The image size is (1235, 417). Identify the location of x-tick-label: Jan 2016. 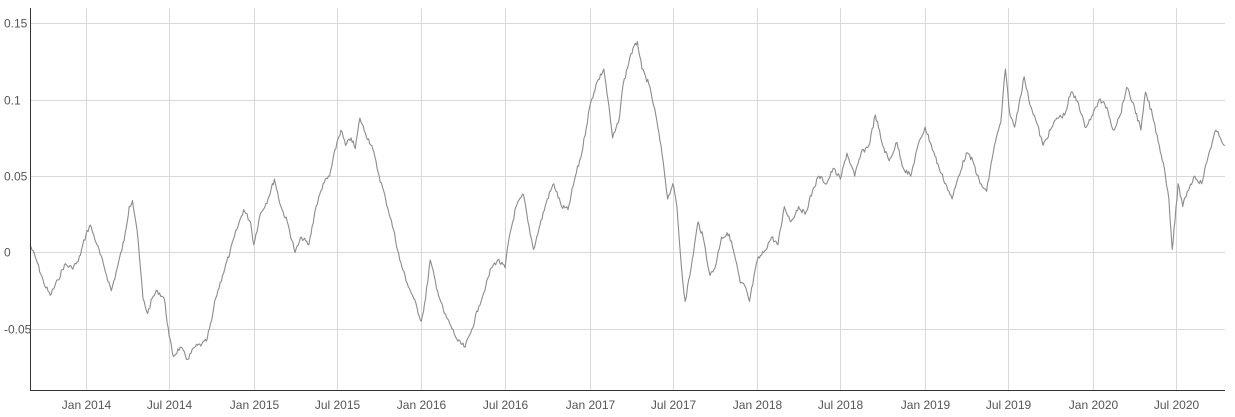
(422, 405).